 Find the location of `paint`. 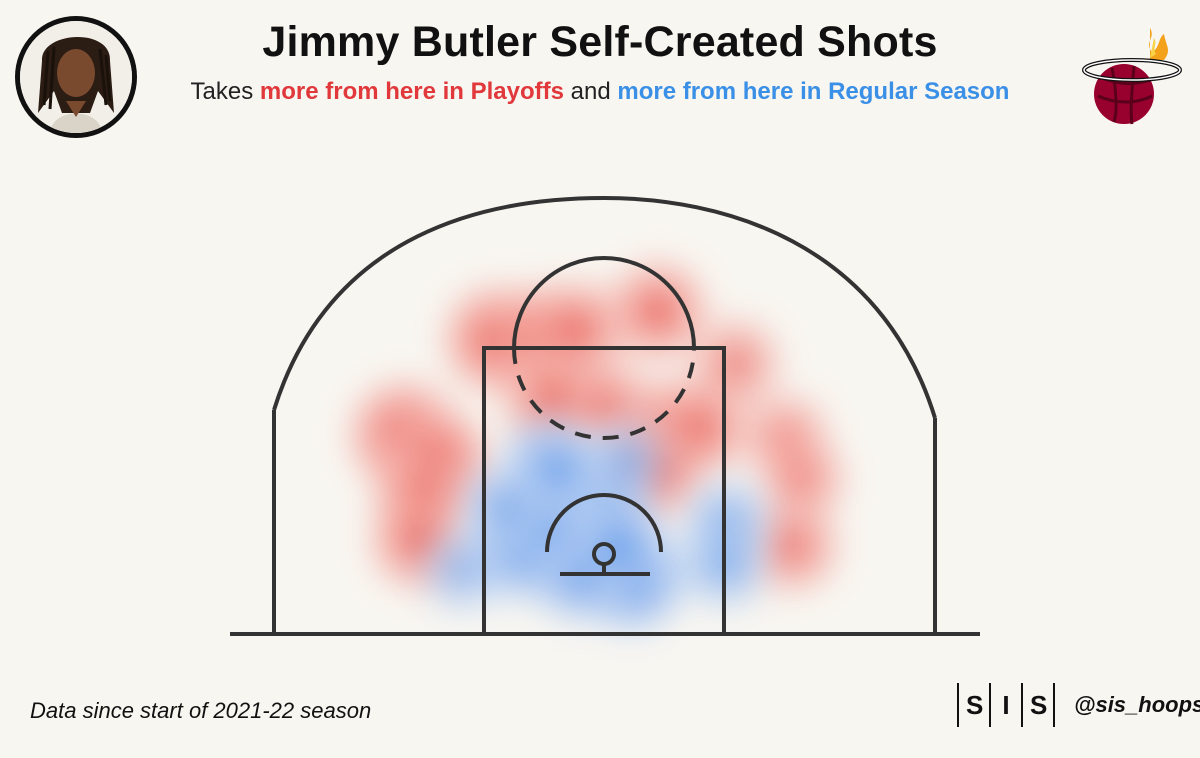

paint is located at coordinates (604, 491).